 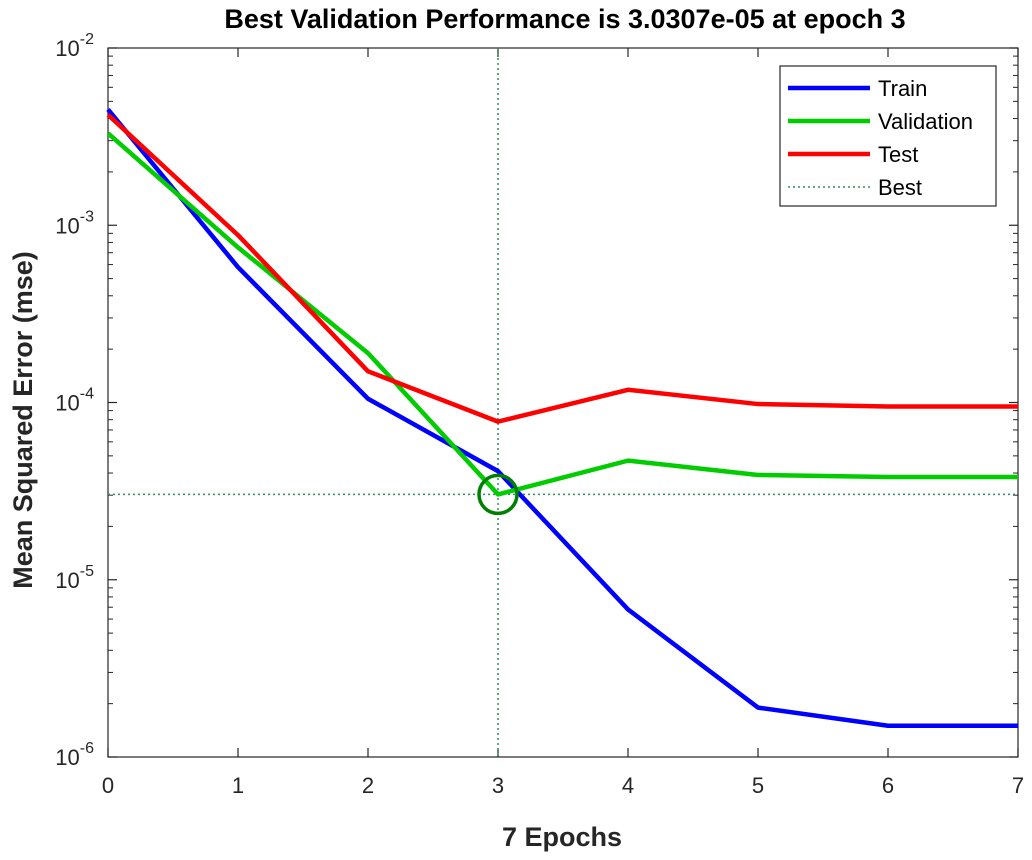 What do you see at coordinates (87, 216) in the screenshot?
I see `y-tick-label-exponent: -3` at bounding box center [87, 216].